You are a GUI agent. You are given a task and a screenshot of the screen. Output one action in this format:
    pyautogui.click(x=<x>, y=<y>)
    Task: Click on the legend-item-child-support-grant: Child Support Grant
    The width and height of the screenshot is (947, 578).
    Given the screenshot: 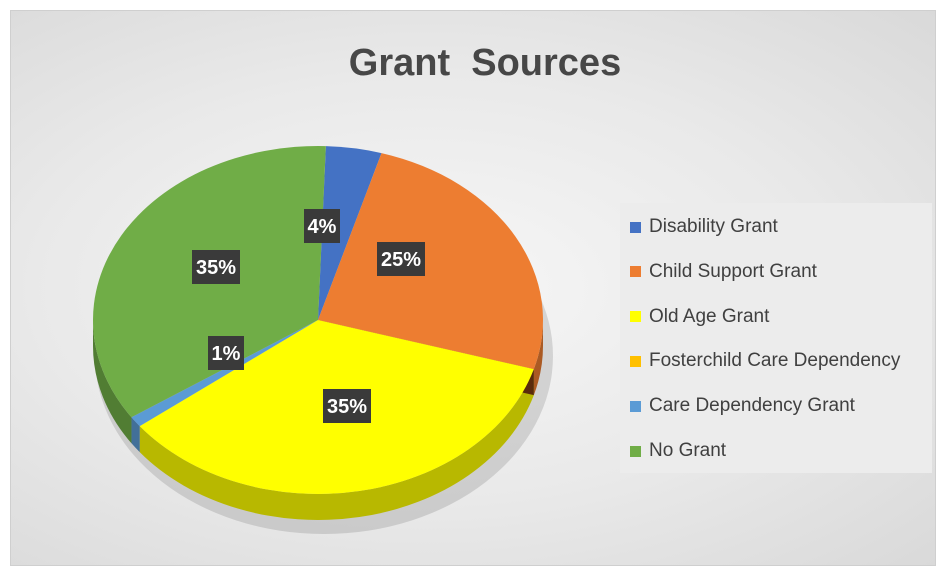 What is the action you would take?
    pyautogui.click(x=723, y=272)
    